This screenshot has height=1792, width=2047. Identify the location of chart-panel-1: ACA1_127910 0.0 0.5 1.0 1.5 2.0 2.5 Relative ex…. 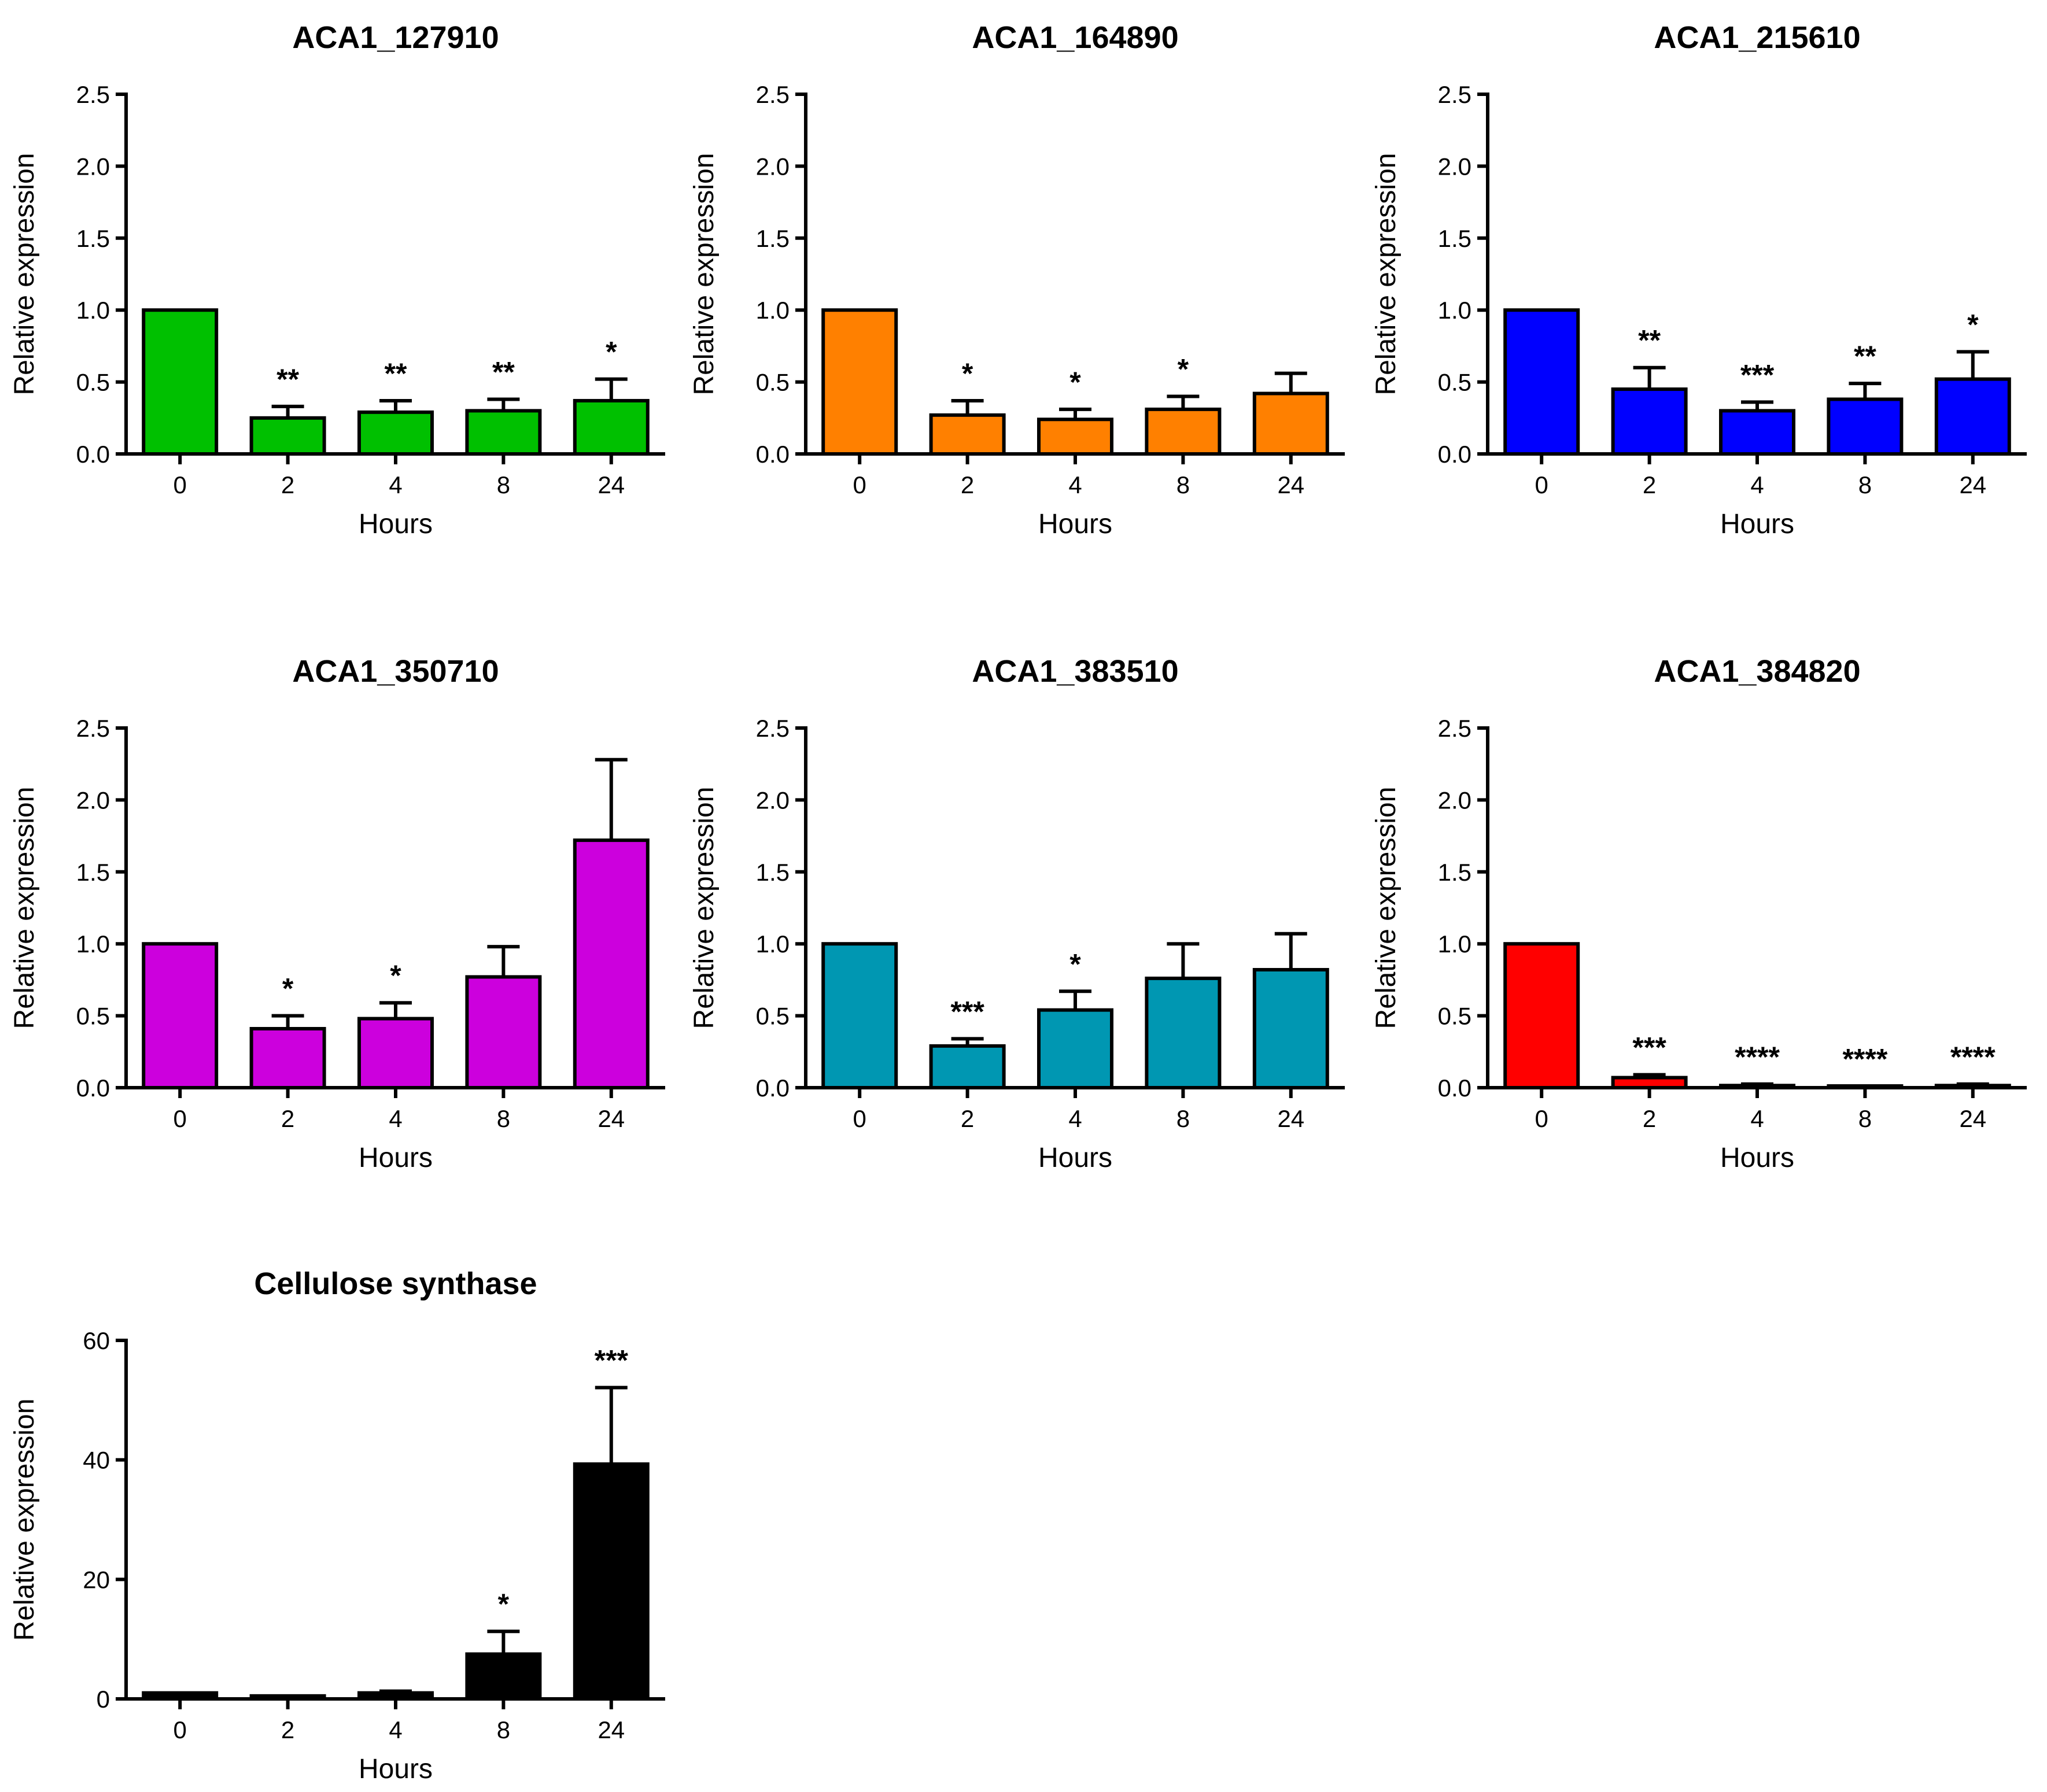
(337, 280).